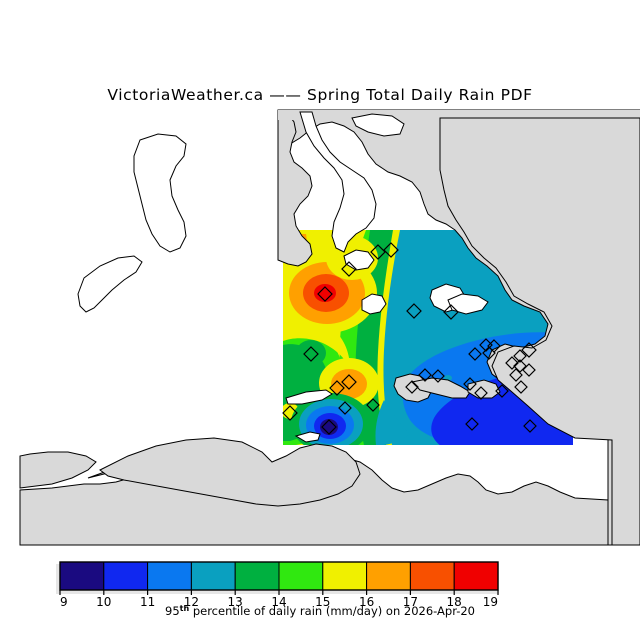 Image resolution: width=640 pixels, height=640 pixels. What do you see at coordinates (322, 602) in the screenshot?
I see `colorbar-tick-label: 15` at bounding box center [322, 602].